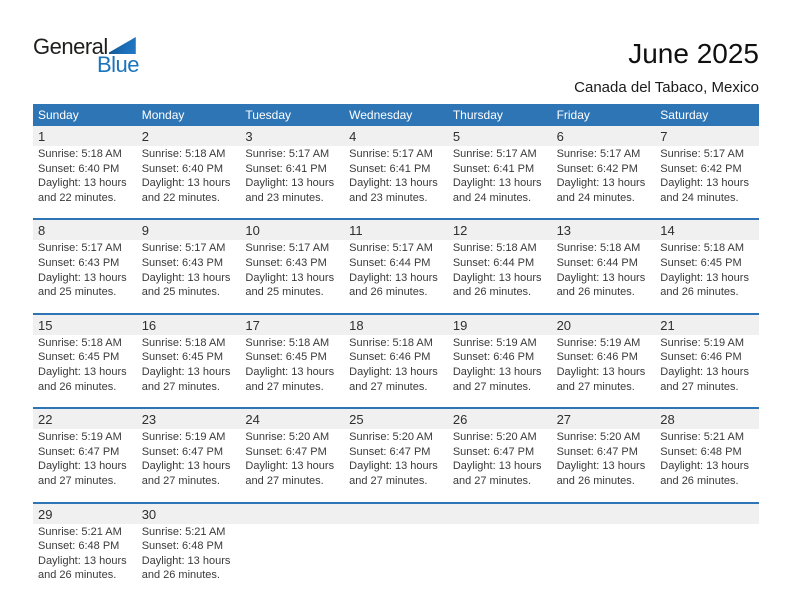  Describe the element at coordinates (42, 136) in the screenshot. I see `day-number-1: 1` at that location.